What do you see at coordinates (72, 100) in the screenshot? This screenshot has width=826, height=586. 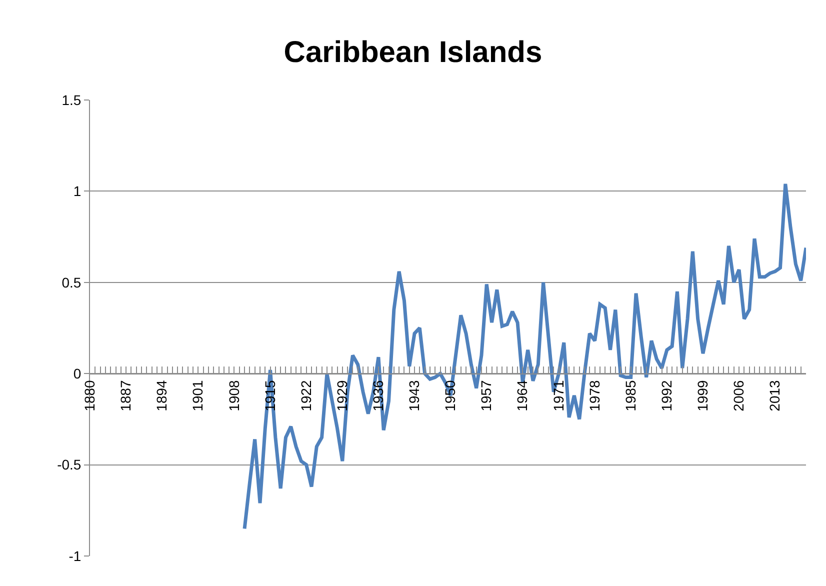 I see `y-tick-label: 1.5` at bounding box center [72, 100].